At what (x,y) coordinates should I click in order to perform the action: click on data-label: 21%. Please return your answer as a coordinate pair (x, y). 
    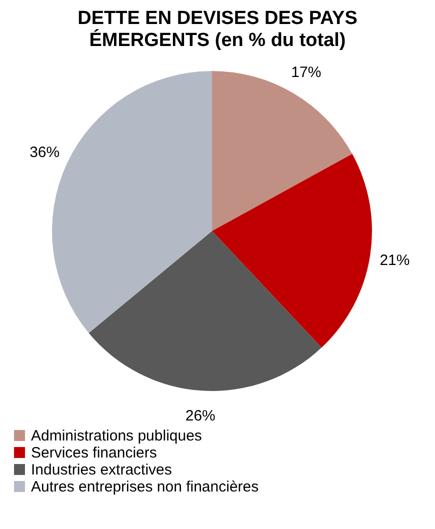
    Looking at the image, I should click on (395, 260).